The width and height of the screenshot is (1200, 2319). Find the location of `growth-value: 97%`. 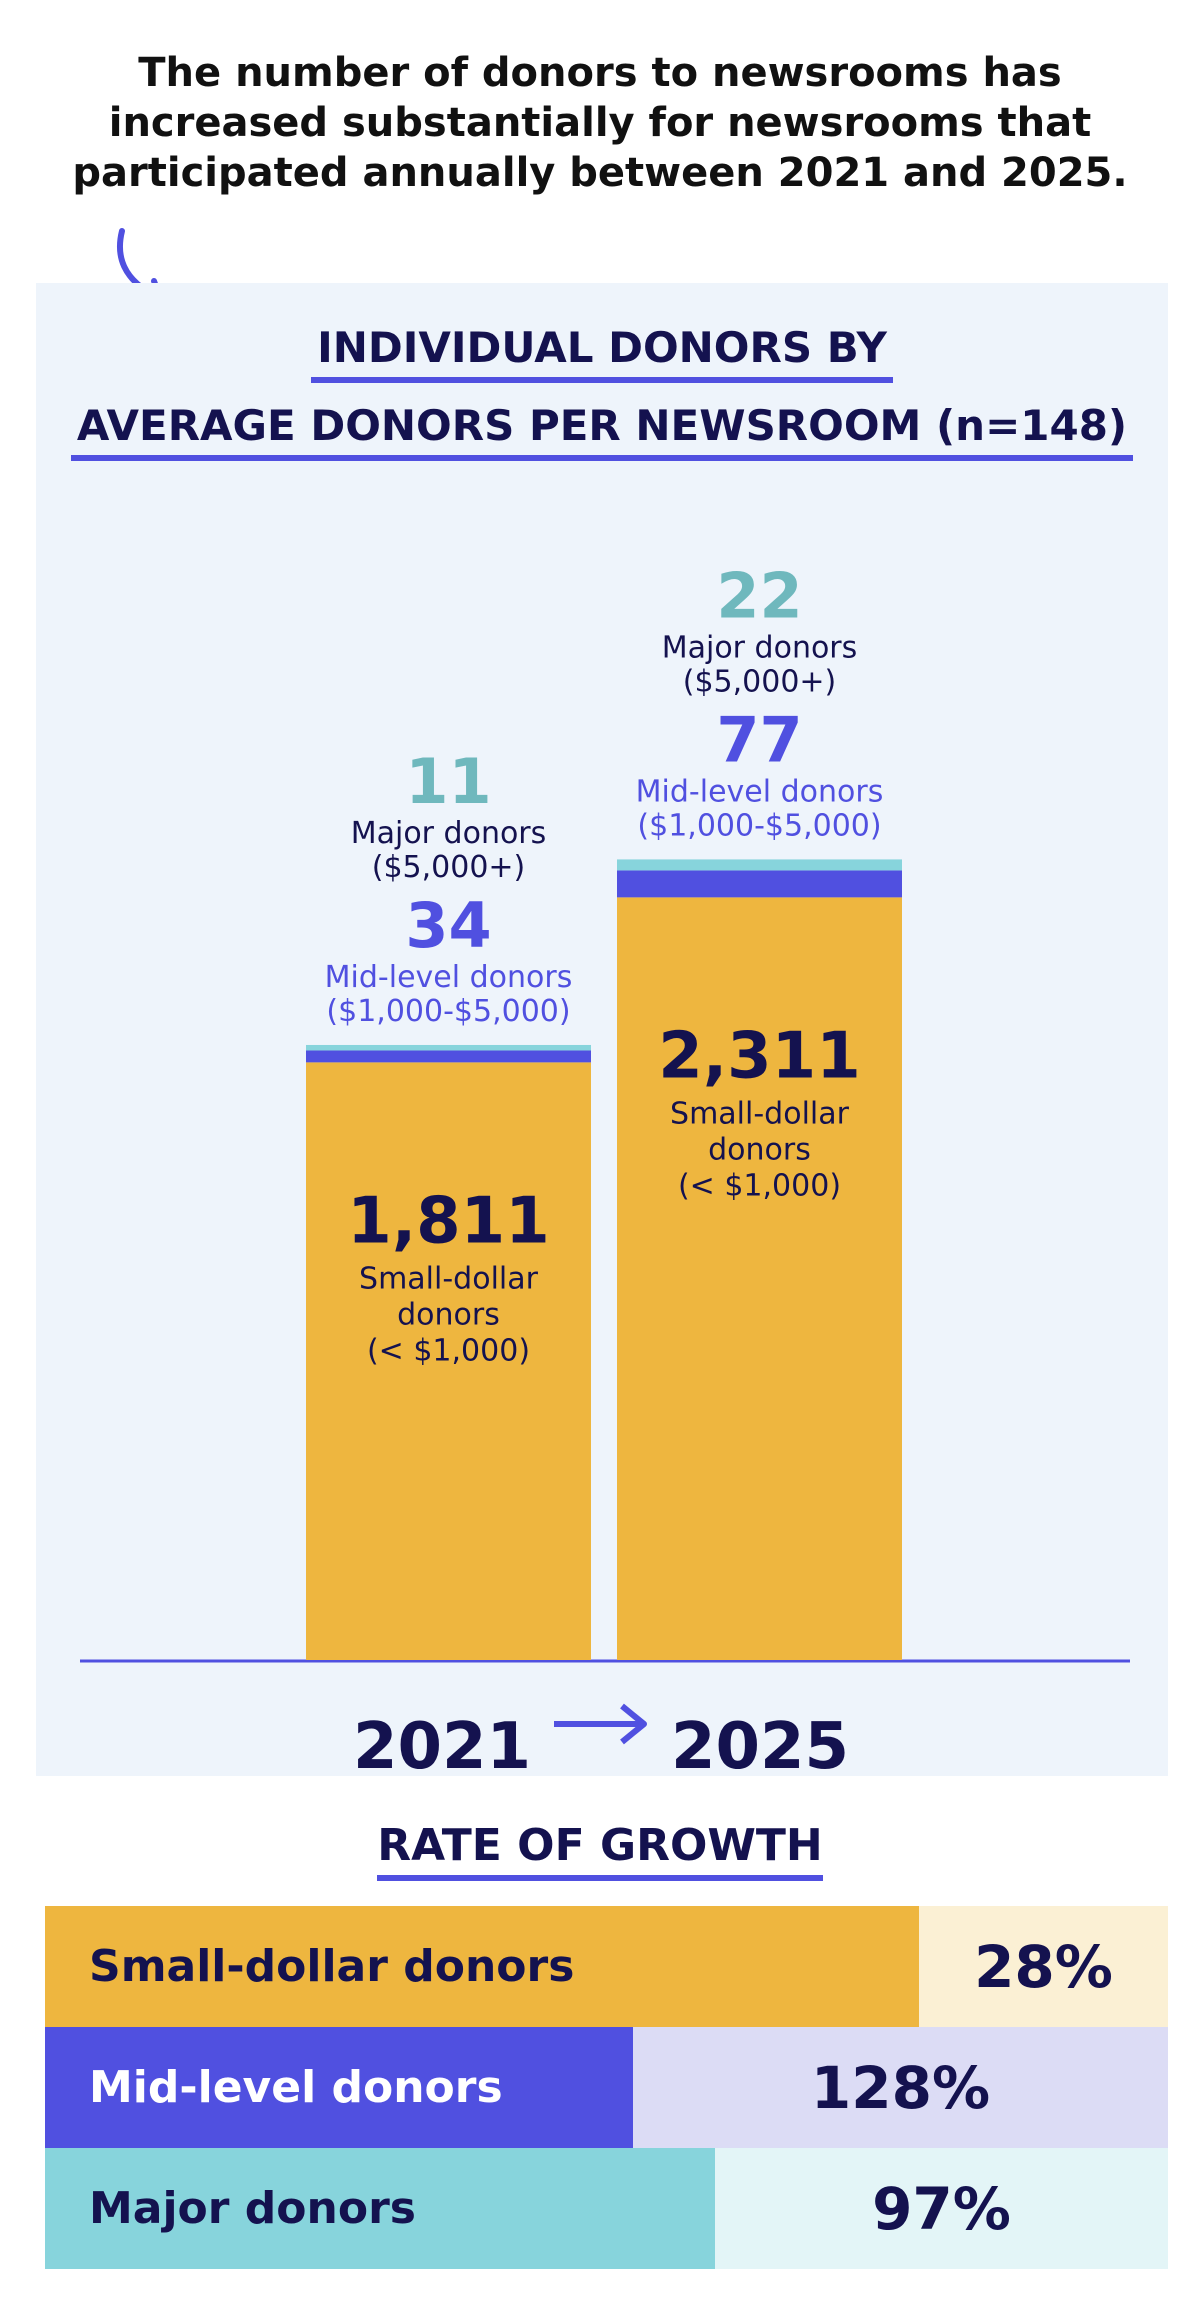

growth-value: 97% is located at coordinates (941, 2208).